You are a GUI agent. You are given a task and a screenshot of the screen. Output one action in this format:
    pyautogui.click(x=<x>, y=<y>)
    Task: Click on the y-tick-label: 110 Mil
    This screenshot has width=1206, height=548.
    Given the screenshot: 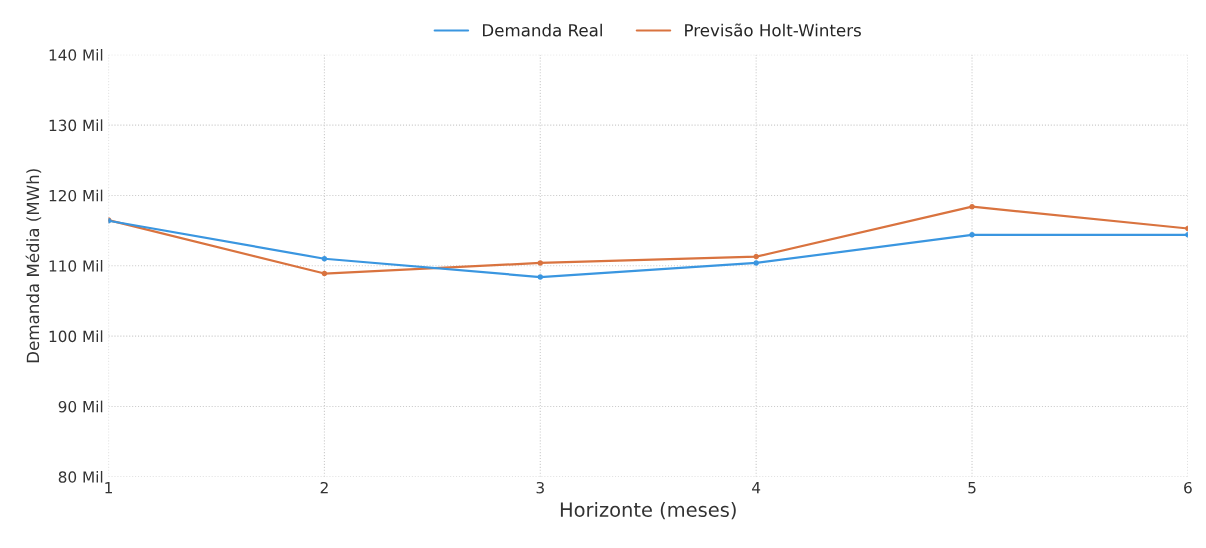 What is the action you would take?
    pyautogui.click(x=76, y=265)
    